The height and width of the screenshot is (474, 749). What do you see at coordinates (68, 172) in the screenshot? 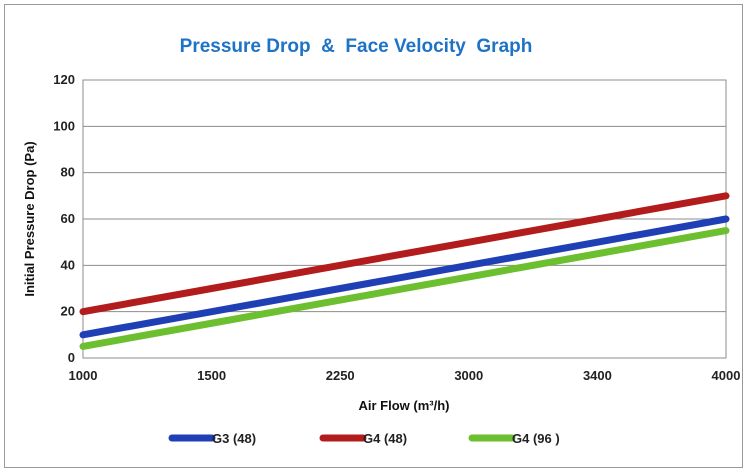
I see `y-tick-label: 80` at bounding box center [68, 172].